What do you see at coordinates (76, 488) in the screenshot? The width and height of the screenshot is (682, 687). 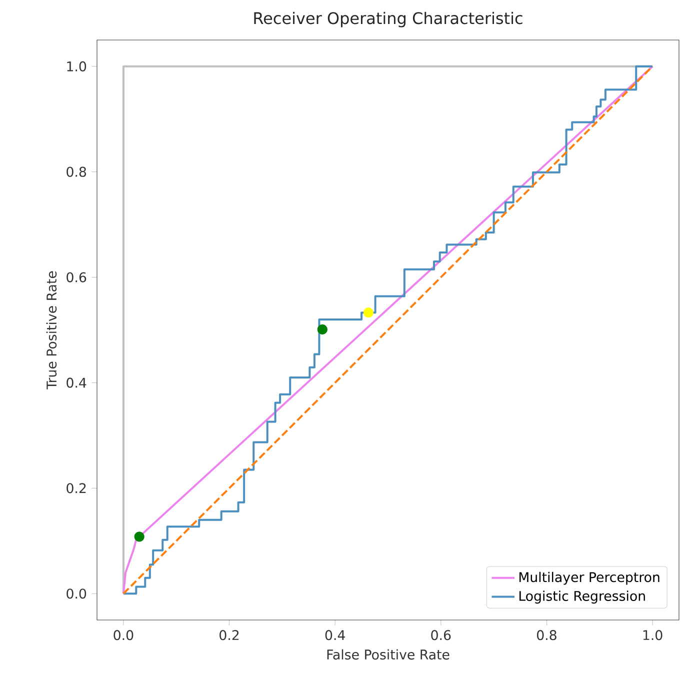 I see `y-tick-label: 0.2` at bounding box center [76, 488].